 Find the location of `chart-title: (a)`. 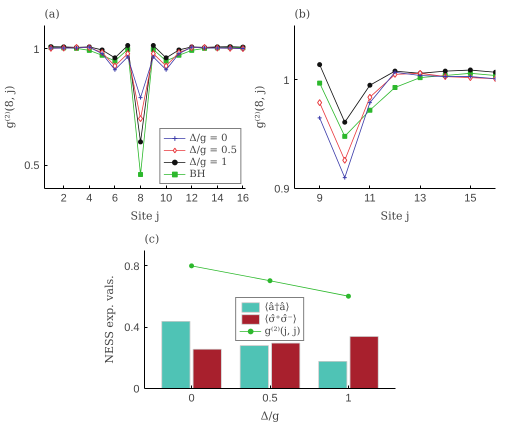

chart-title: (a) is located at coordinates (52, 14).